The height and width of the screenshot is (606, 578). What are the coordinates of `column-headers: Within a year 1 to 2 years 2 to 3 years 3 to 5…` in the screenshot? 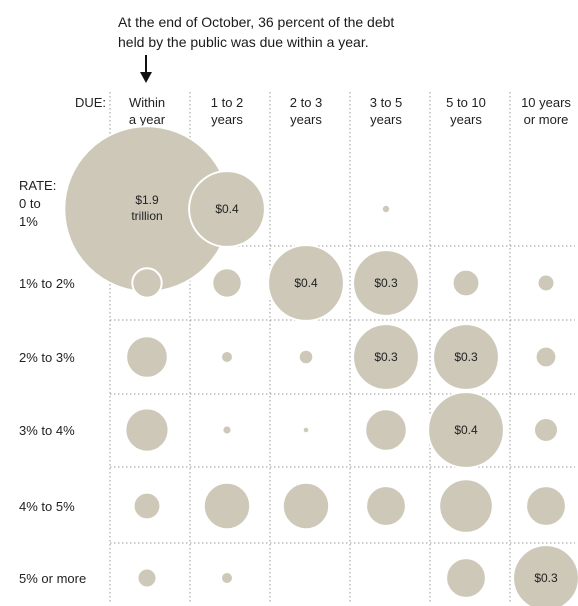 It's located at (350, 111).